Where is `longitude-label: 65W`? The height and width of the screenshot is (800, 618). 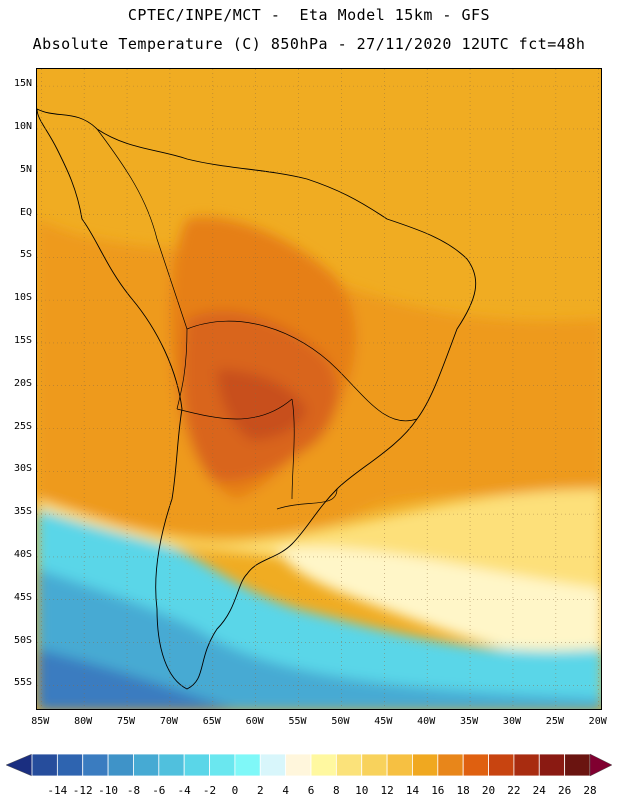
longitude-label: 65W is located at coordinates (211, 721).